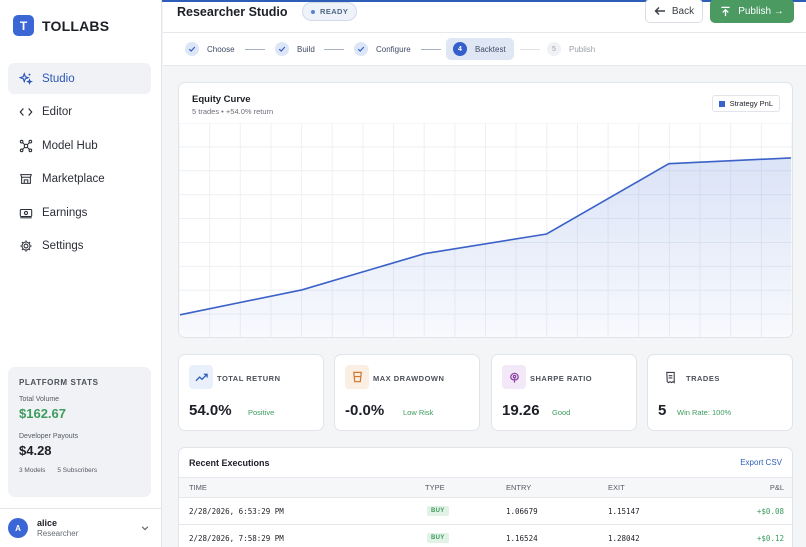 The width and height of the screenshot is (806, 547). I want to click on metric-value: 19.26, so click(521, 410).